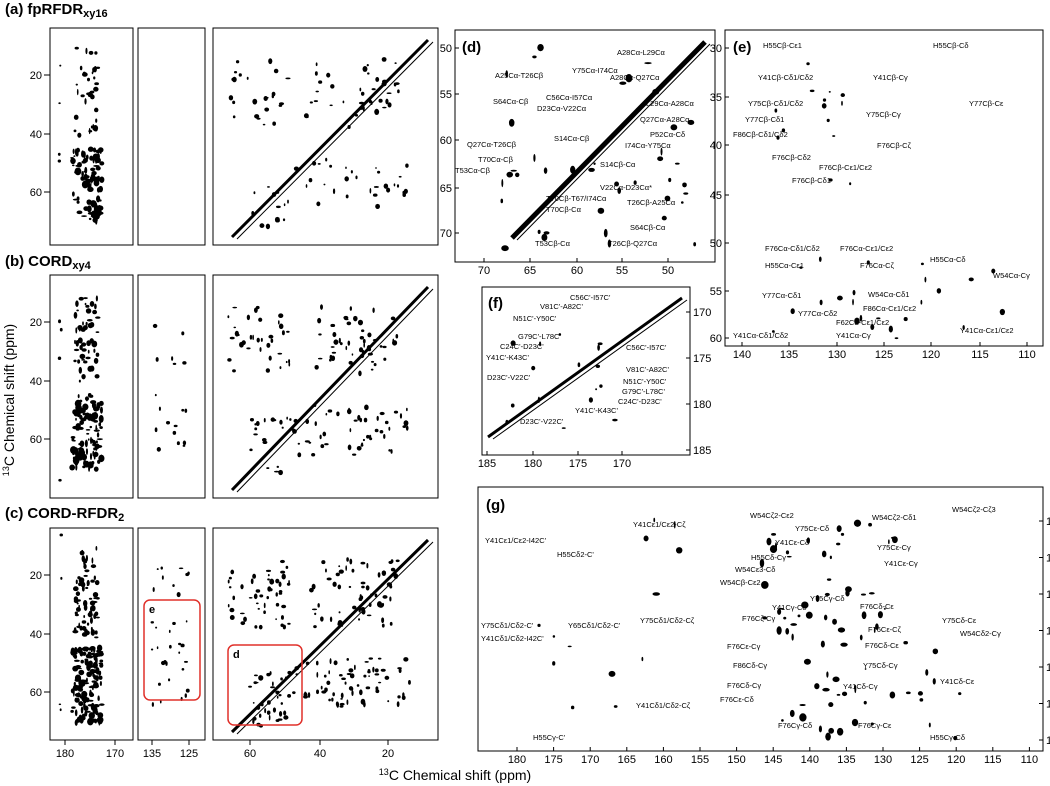  Describe the element at coordinates (594, 625) in the screenshot. I see `peak-annotation: Y65Cδ1/Cδ2-C'` at that location.